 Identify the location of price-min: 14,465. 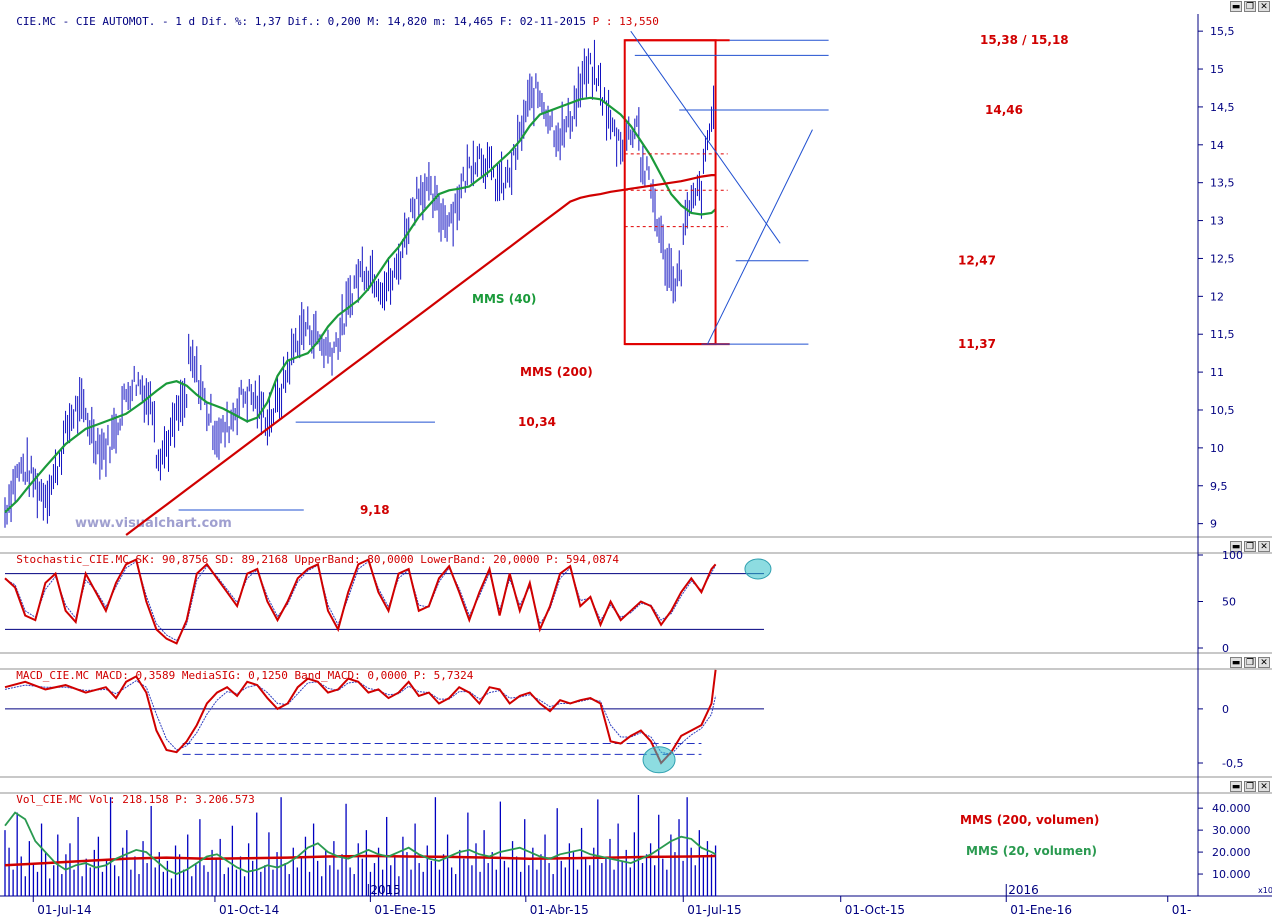
(473, 21).